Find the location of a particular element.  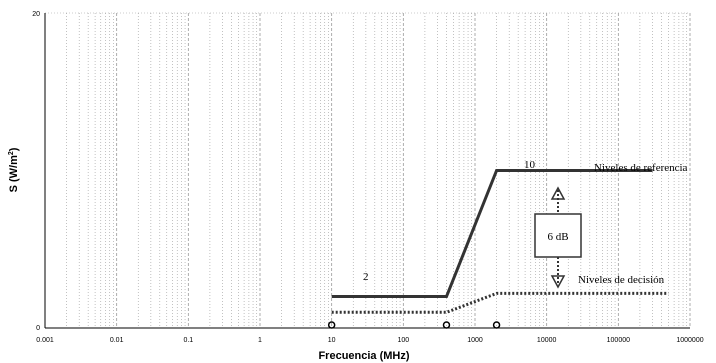

level-low-label: 2 is located at coordinates (366, 277).